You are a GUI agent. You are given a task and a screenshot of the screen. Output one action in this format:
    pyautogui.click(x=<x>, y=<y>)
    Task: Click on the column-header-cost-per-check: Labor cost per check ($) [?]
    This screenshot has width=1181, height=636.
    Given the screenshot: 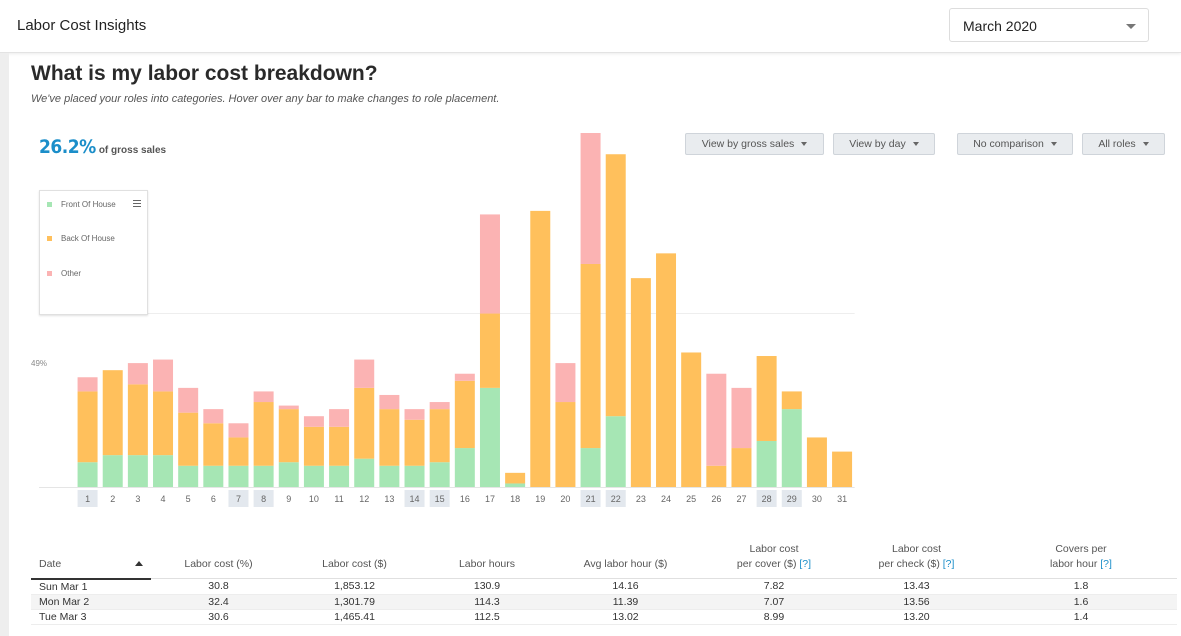 What is the action you would take?
    pyautogui.click(x=916, y=560)
    